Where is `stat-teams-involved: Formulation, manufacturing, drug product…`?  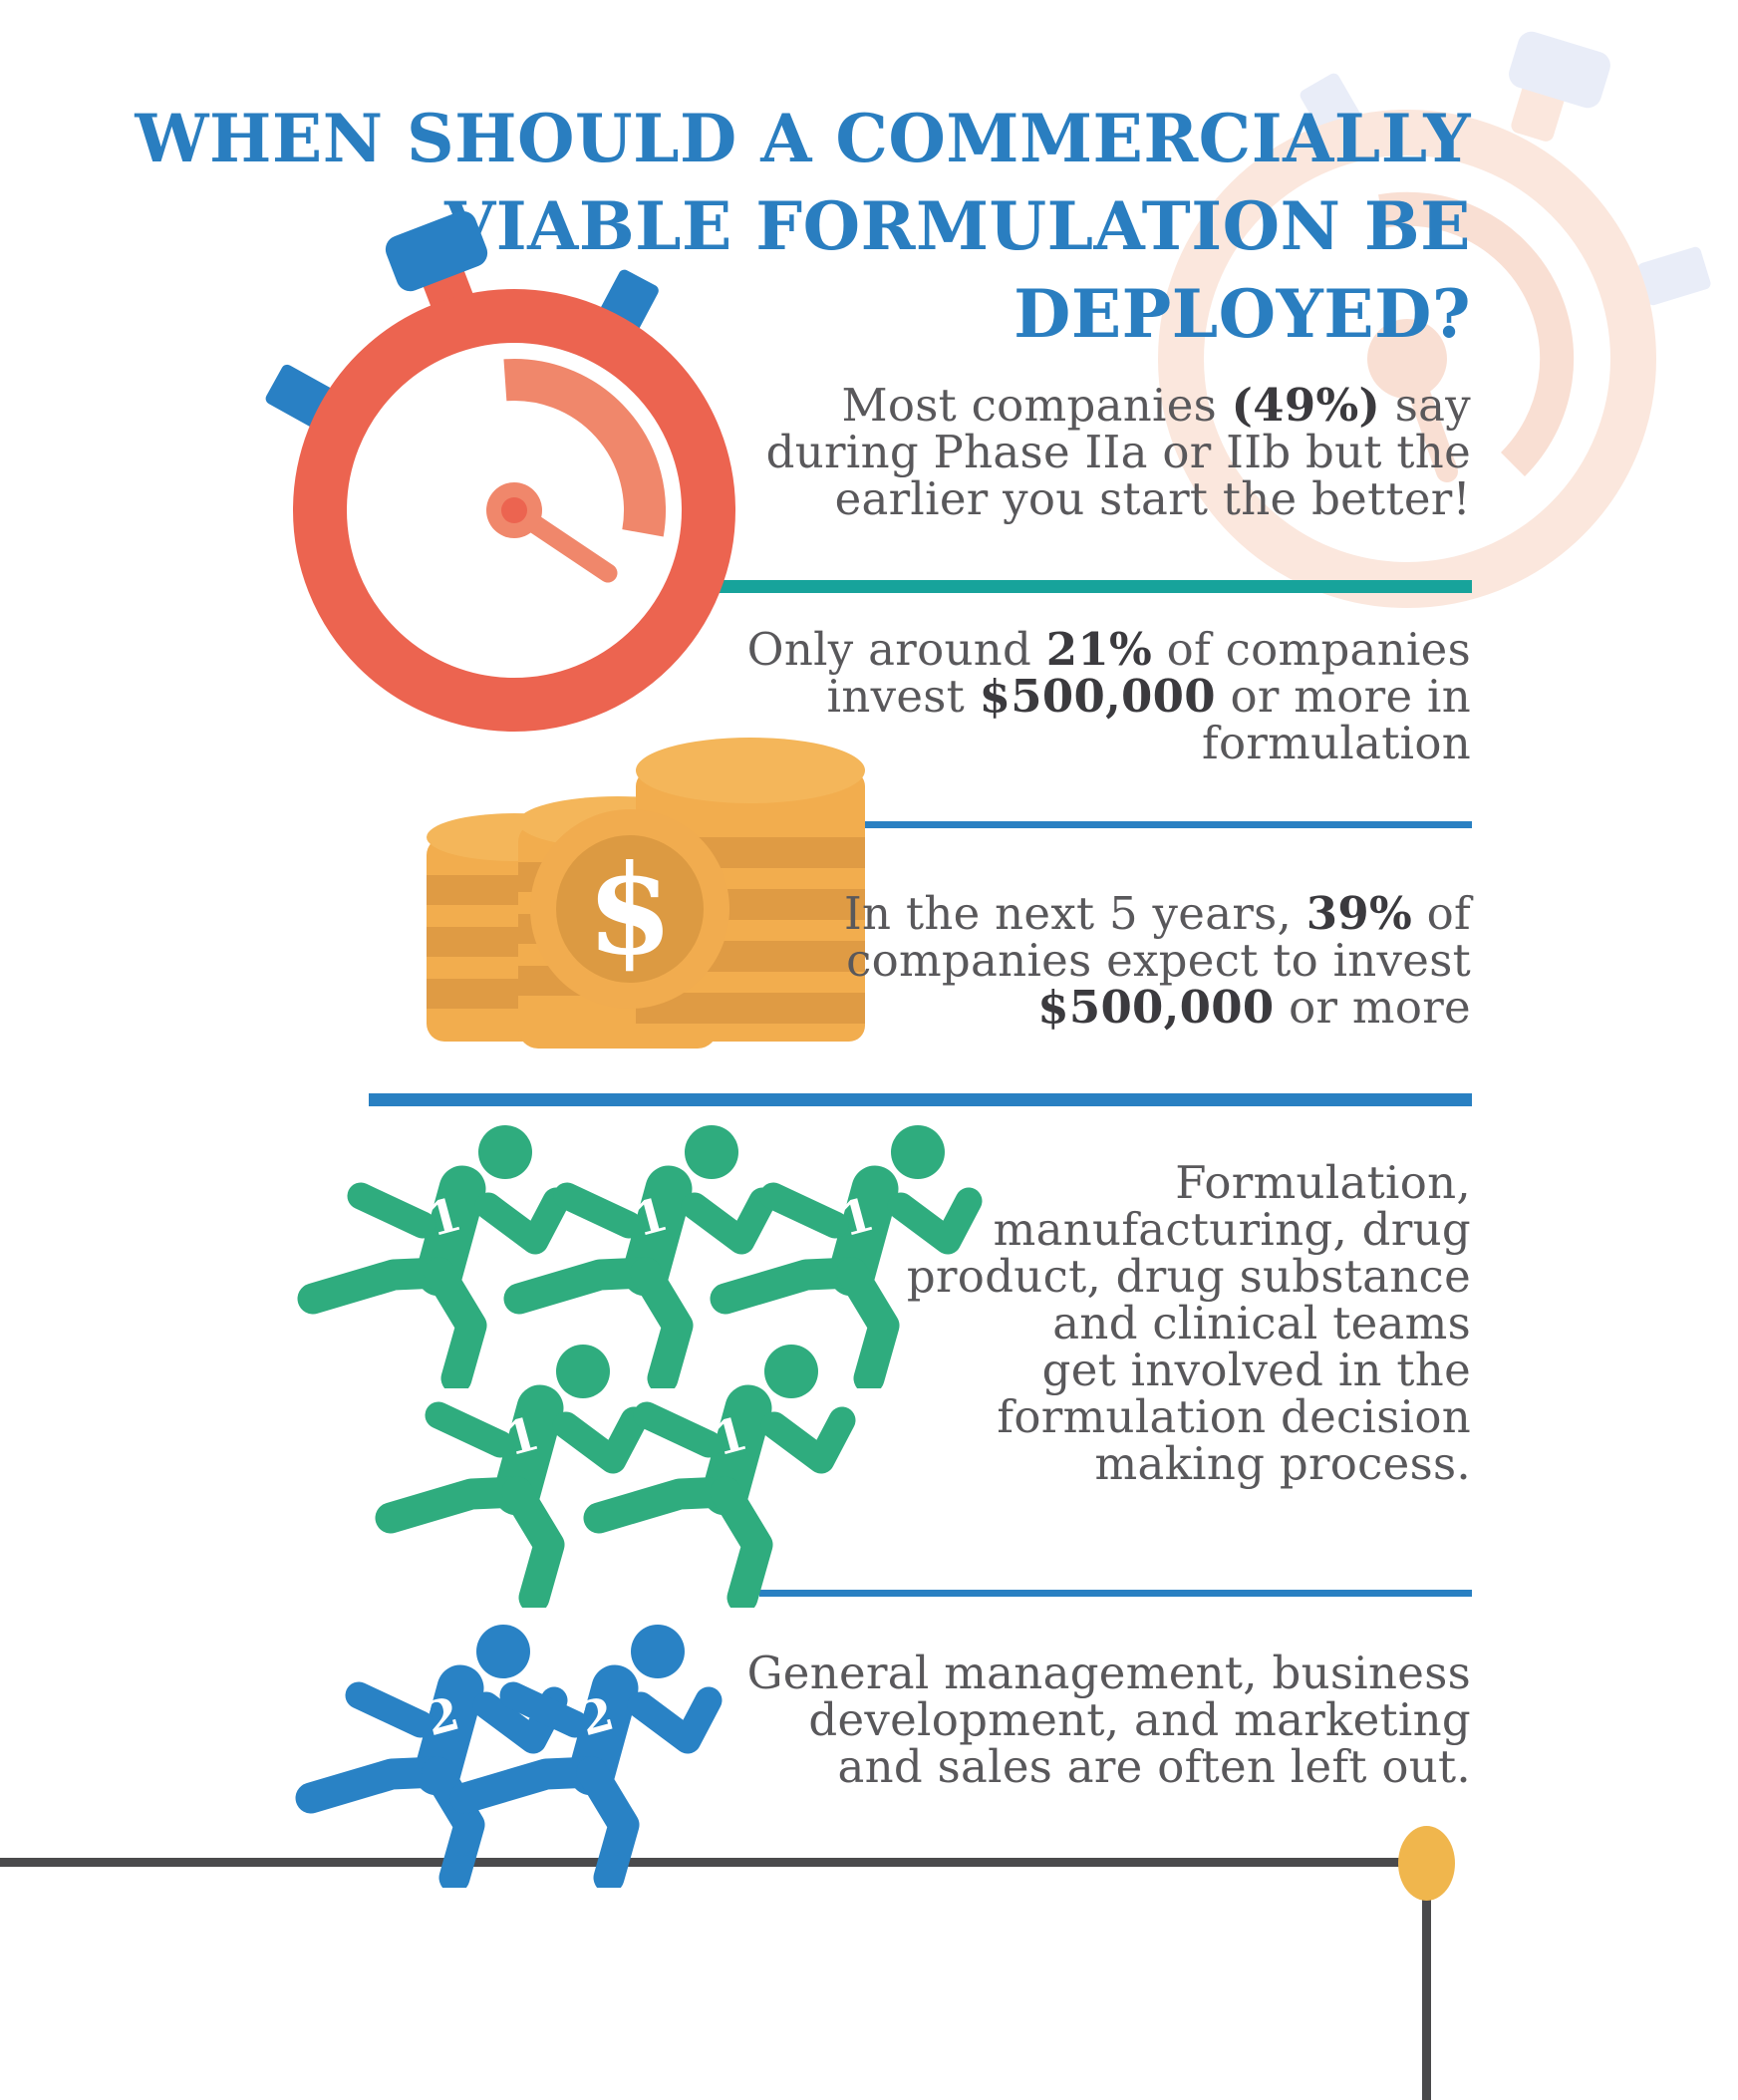
stat-teams-involved: Formulation, manufacturing, drug product… is located at coordinates (1188, 1323).